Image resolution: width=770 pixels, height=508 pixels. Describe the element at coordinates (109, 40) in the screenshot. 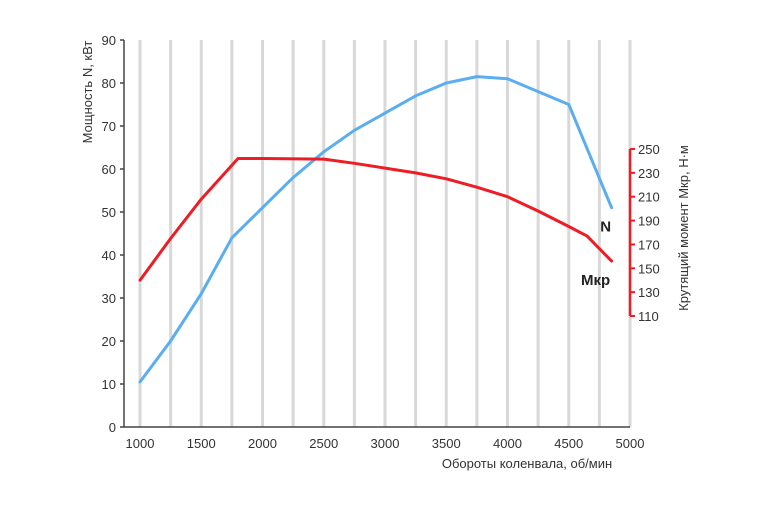

I see `left-tick-label: 90` at that location.